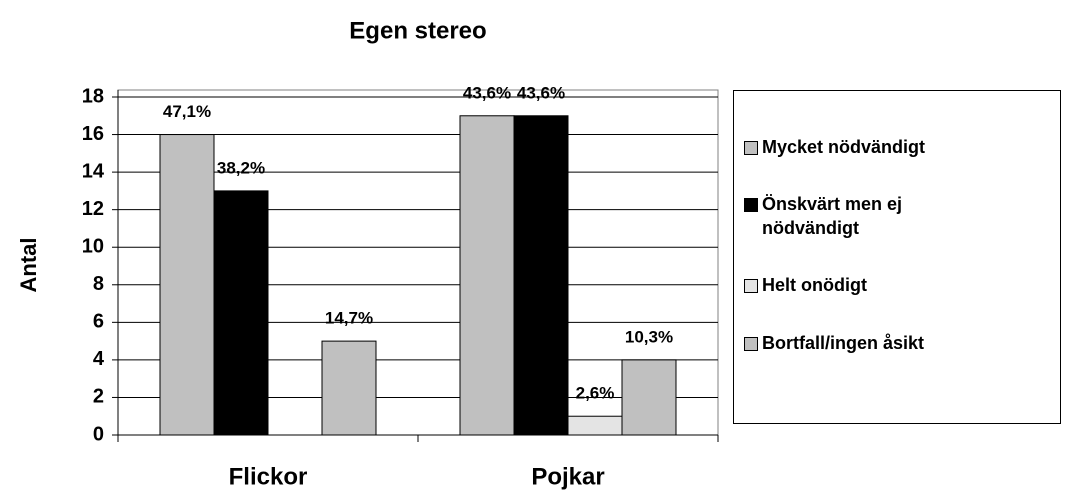 The image size is (1068, 495). I want to click on x-tick-label: Flickor, so click(268, 476).